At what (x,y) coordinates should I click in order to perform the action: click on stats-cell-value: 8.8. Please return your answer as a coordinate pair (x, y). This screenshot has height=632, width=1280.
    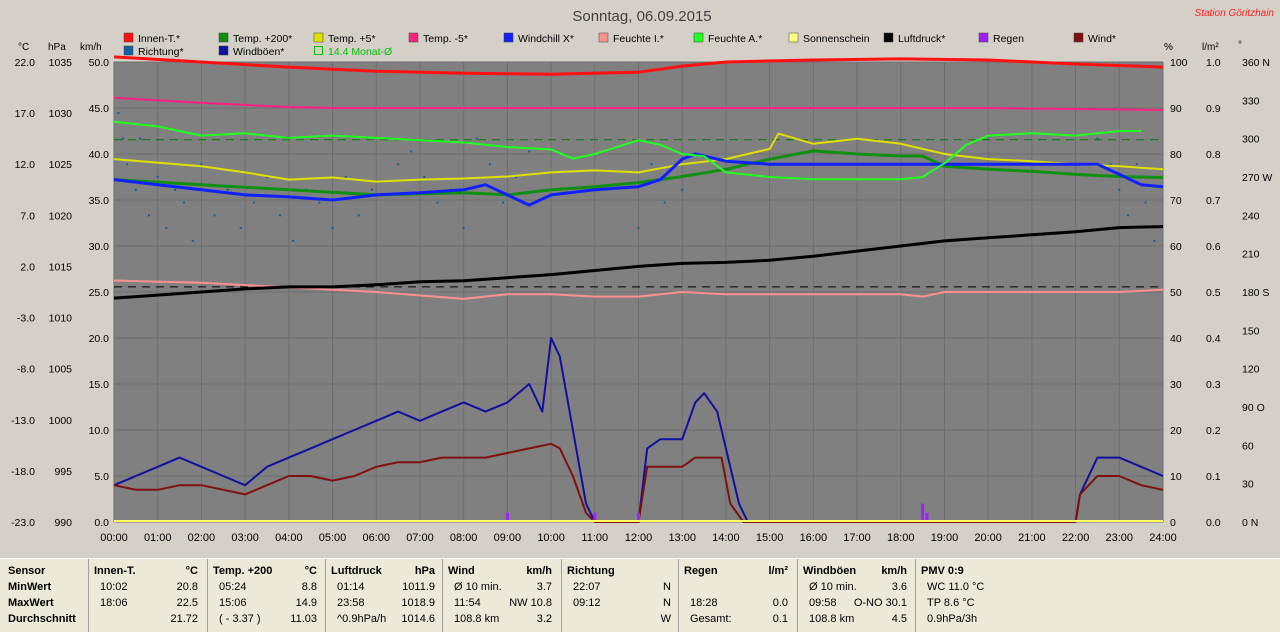
    Looking at the image, I should click on (309, 587).